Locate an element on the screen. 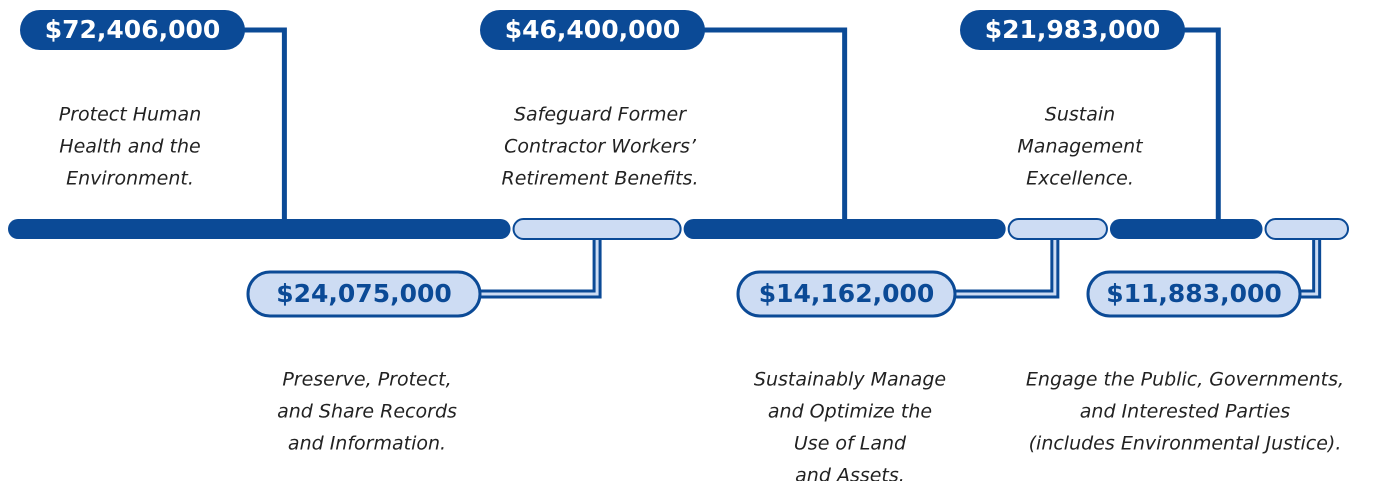 Image resolution: width=1391 pixels, height=481 pixels. amount-label: $11,883,000 is located at coordinates (1194, 293).